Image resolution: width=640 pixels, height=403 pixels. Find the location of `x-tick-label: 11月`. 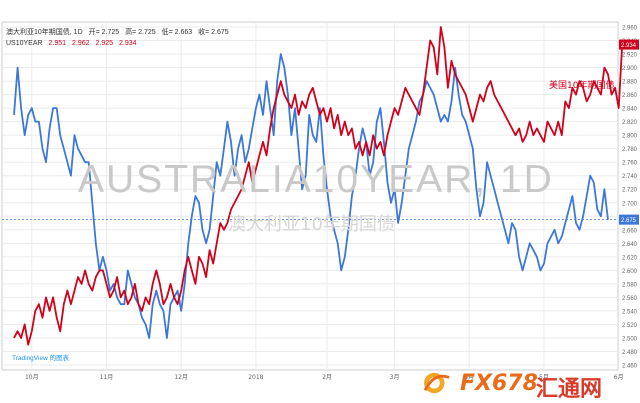

x-tick-label: 11月 is located at coordinates (107, 377).